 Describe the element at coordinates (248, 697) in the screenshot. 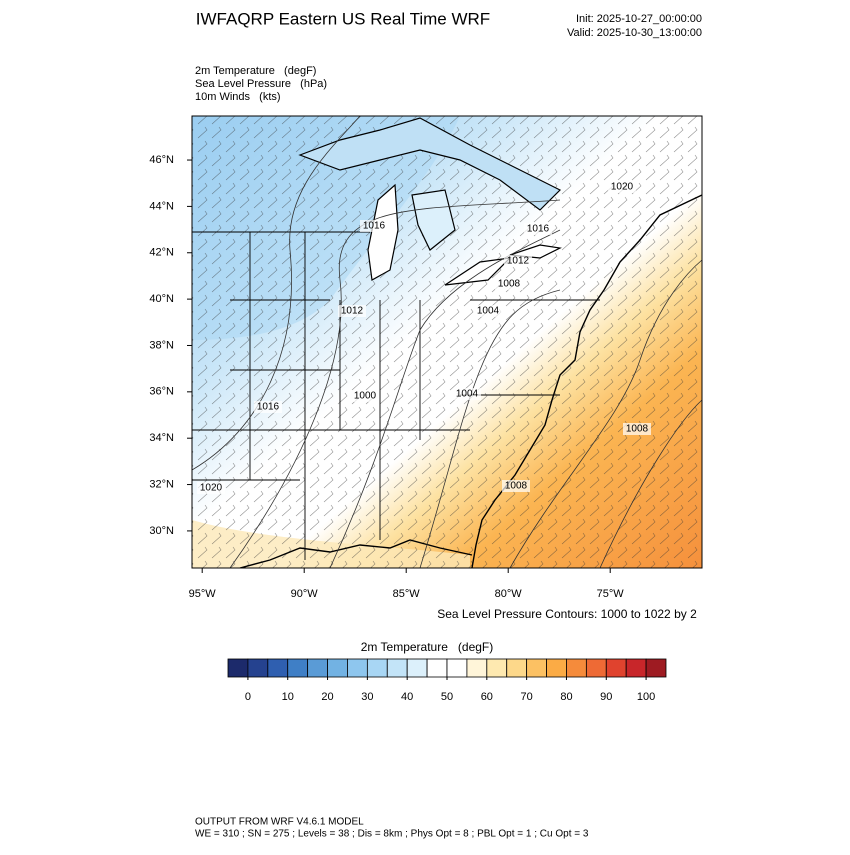

I see `colorbar-tick-label: 0` at that location.